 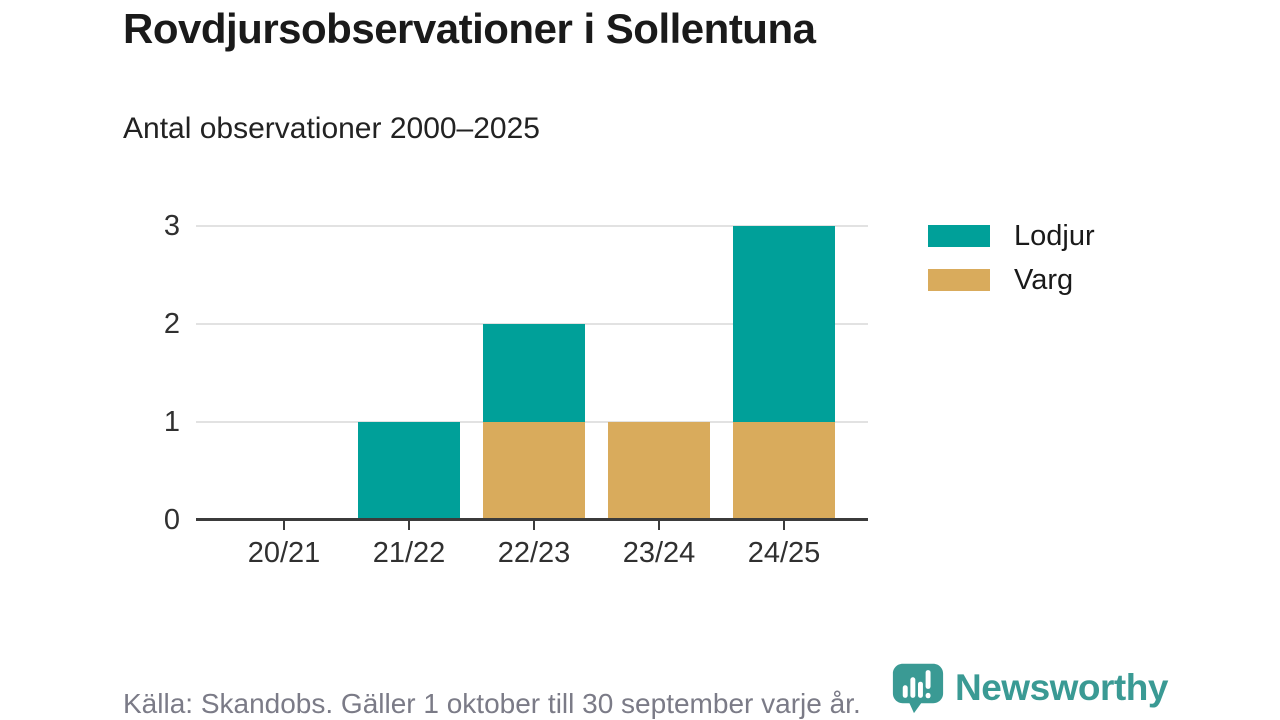 What do you see at coordinates (918, 688) in the screenshot?
I see `newsworthy-logo-icon` at bounding box center [918, 688].